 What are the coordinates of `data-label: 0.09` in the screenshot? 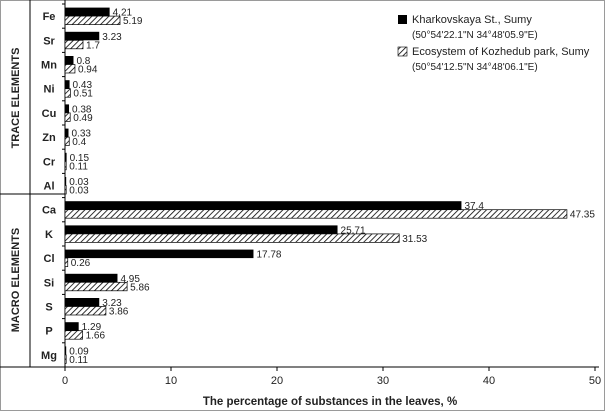 It's located at (79, 351).